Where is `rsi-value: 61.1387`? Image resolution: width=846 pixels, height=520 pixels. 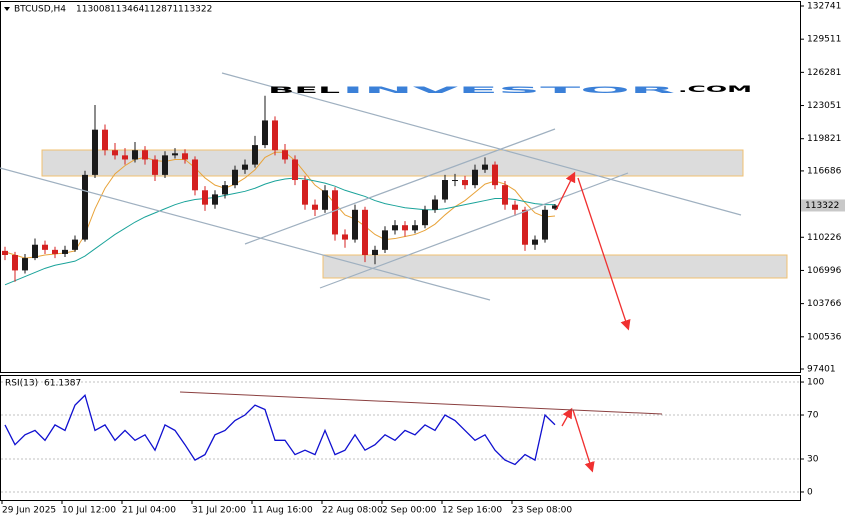 rsi-value: 61.1387 is located at coordinates (62, 384).